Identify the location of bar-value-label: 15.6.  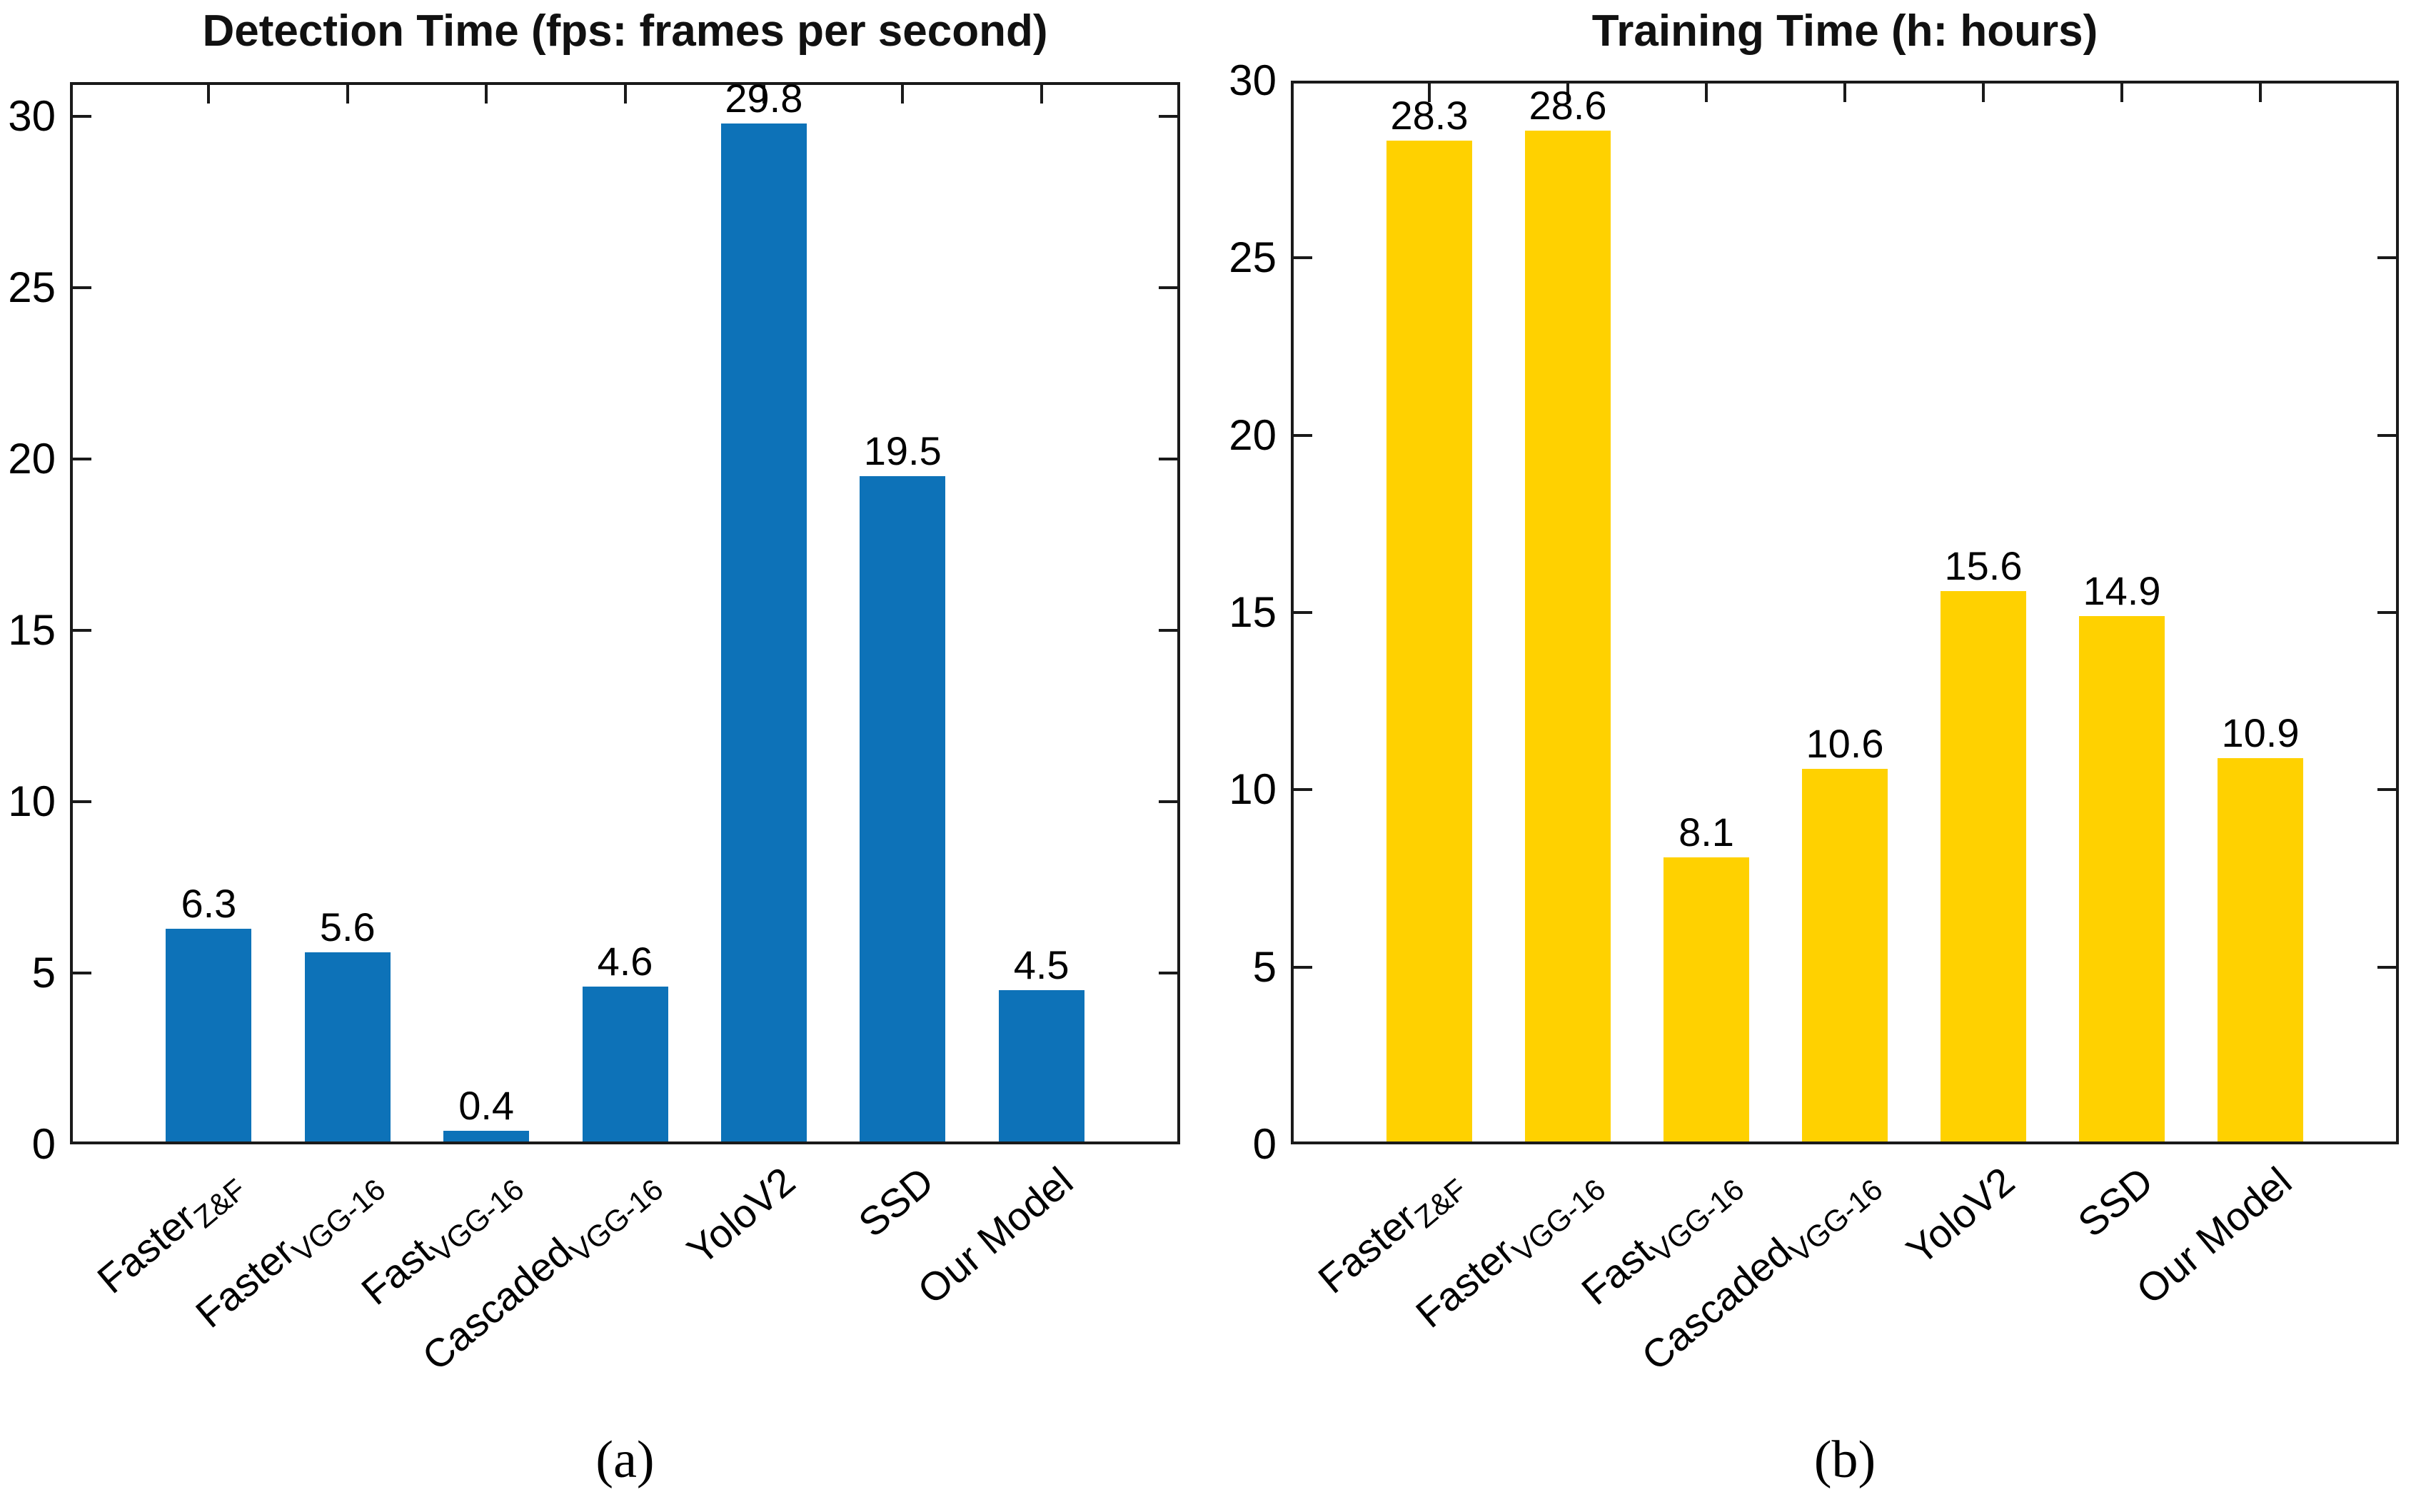
(1983, 566).